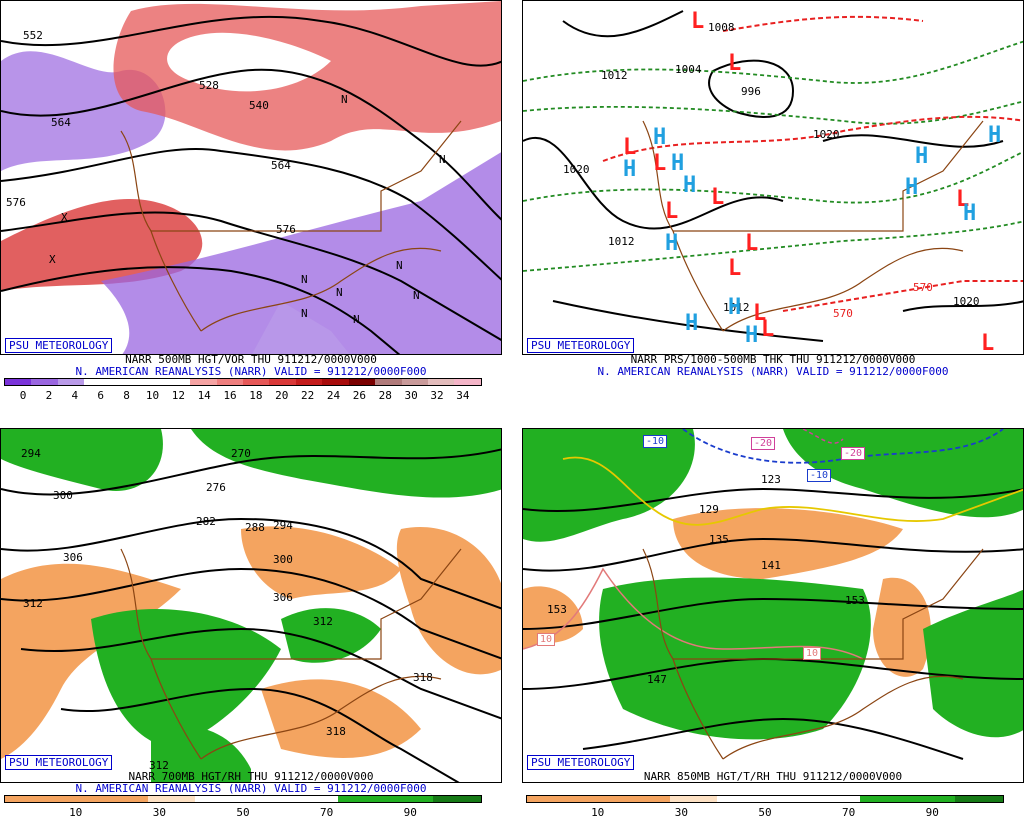 The image size is (1024, 819). Describe the element at coordinates (463, 395) in the screenshot. I see `colorbar-tick-label: 34` at that location.